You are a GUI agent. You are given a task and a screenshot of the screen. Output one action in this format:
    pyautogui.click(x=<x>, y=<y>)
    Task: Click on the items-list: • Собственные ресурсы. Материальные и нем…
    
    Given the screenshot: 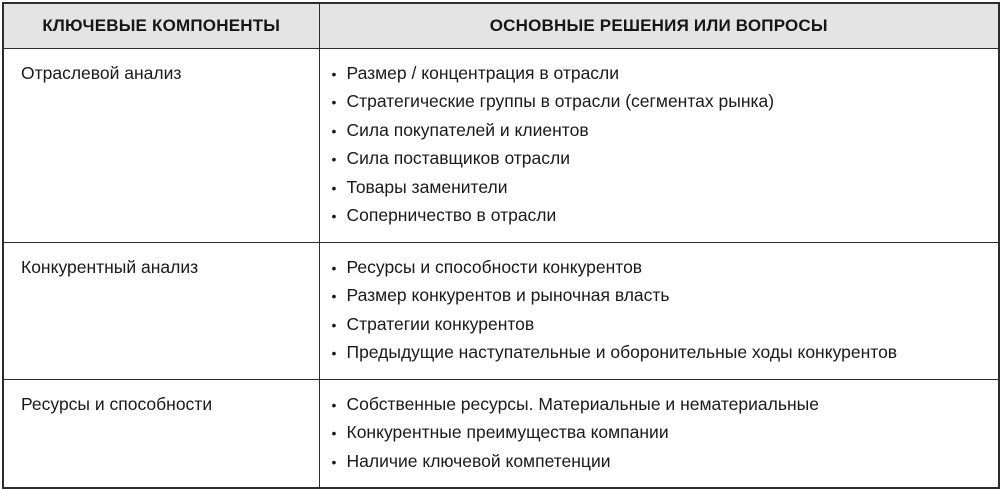 What is the action you would take?
    pyautogui.click(x=660, y=434)
    